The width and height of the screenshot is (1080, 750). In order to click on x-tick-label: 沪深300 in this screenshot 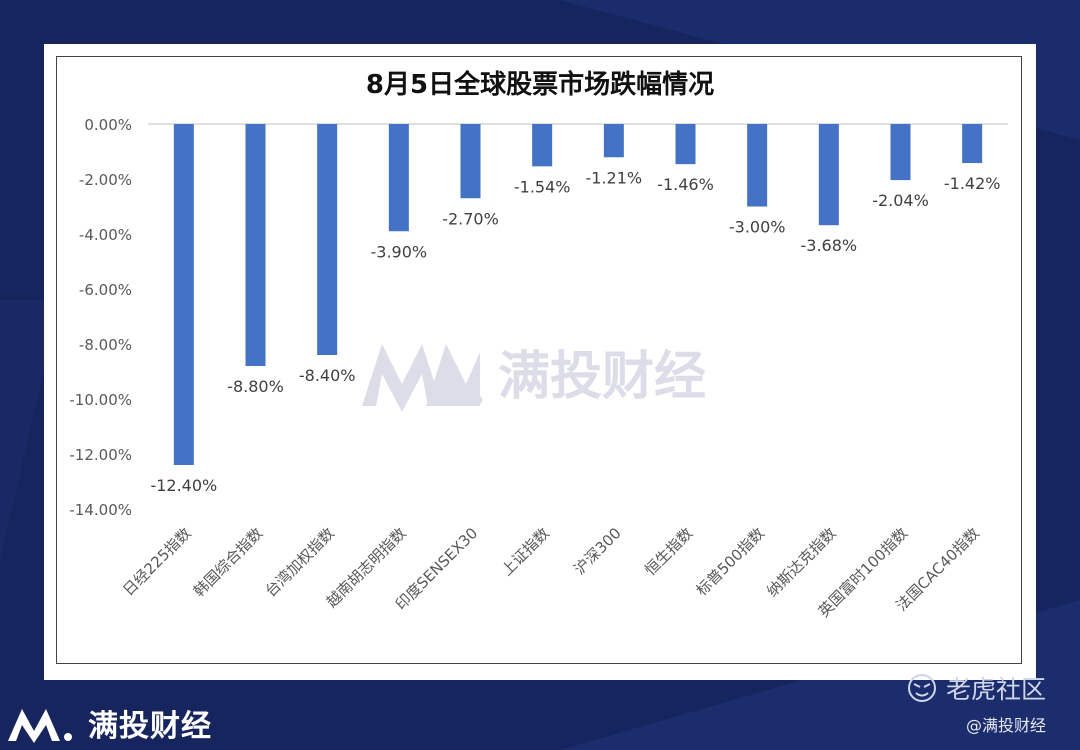, I will do `click(597, 551)`.